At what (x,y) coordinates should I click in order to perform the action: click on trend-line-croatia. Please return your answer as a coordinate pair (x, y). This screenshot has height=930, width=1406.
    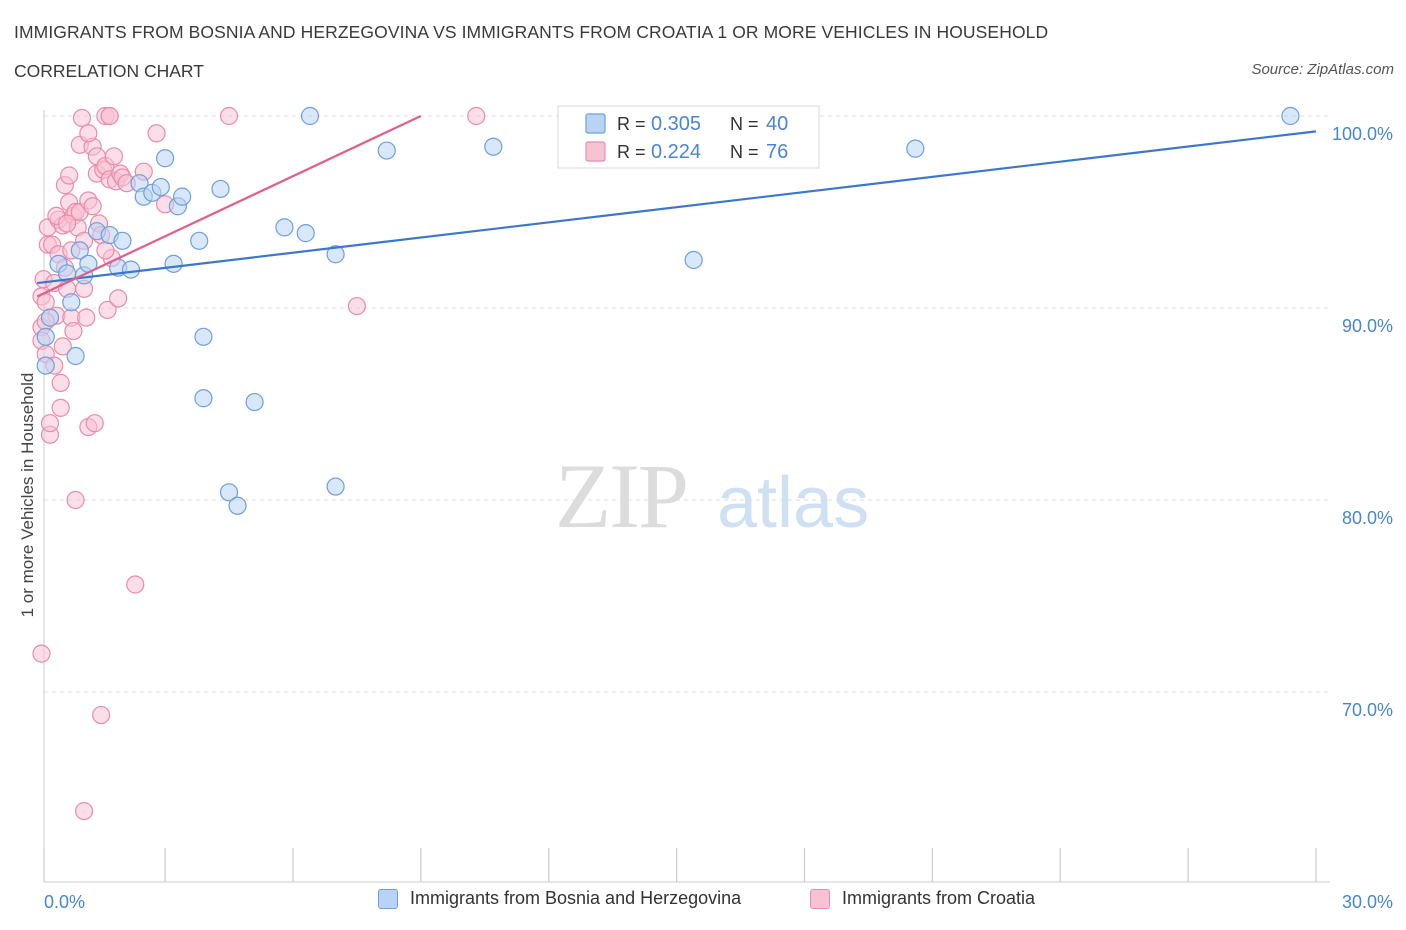
    Looking at the image, I should click on (229, 206).